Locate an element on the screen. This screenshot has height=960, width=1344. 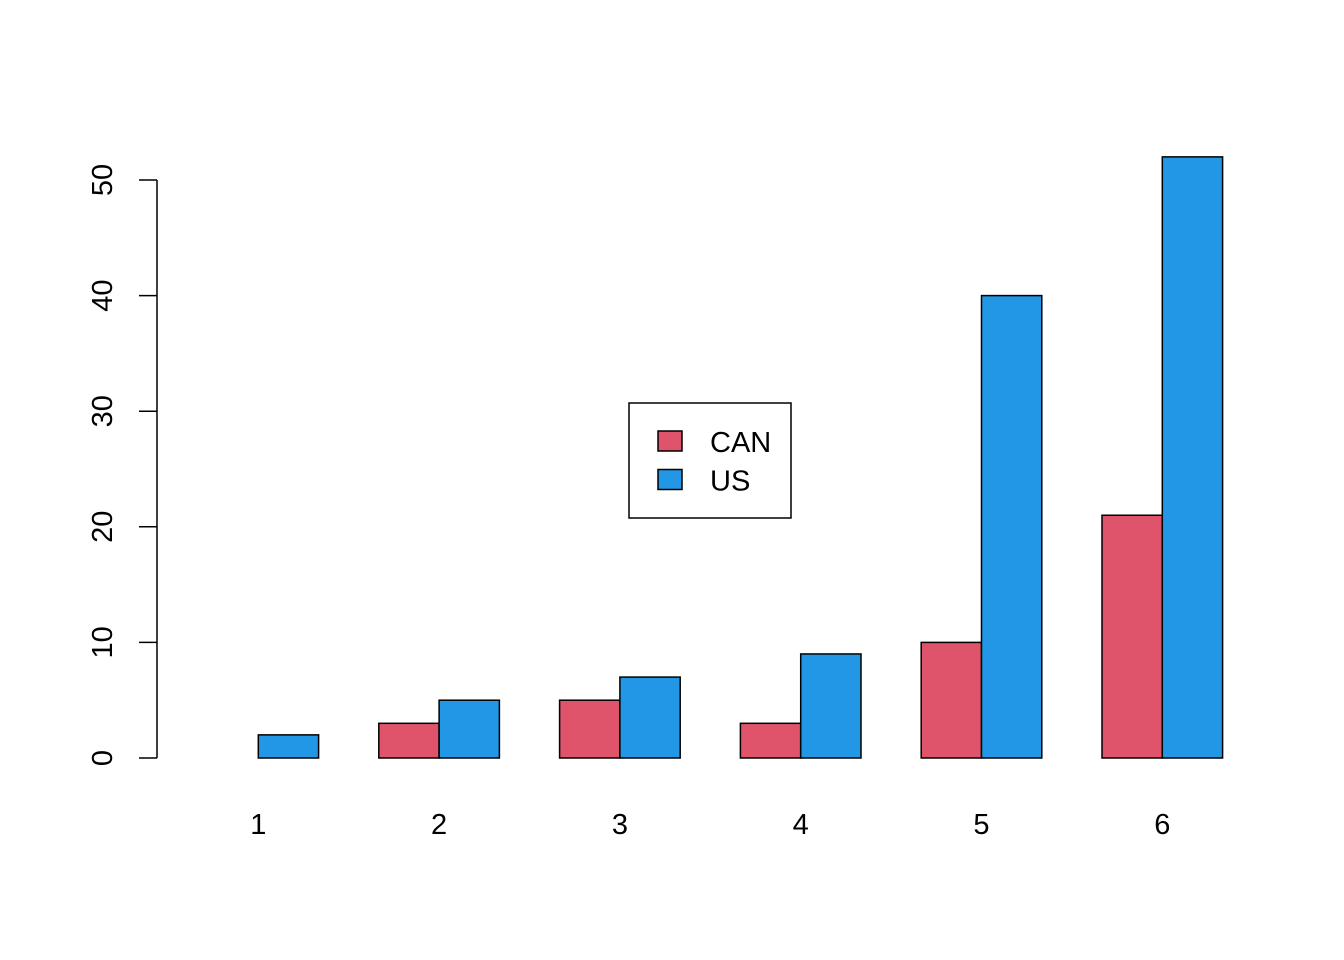
y-tick-label: 20 is located at coordinates (103, 527).